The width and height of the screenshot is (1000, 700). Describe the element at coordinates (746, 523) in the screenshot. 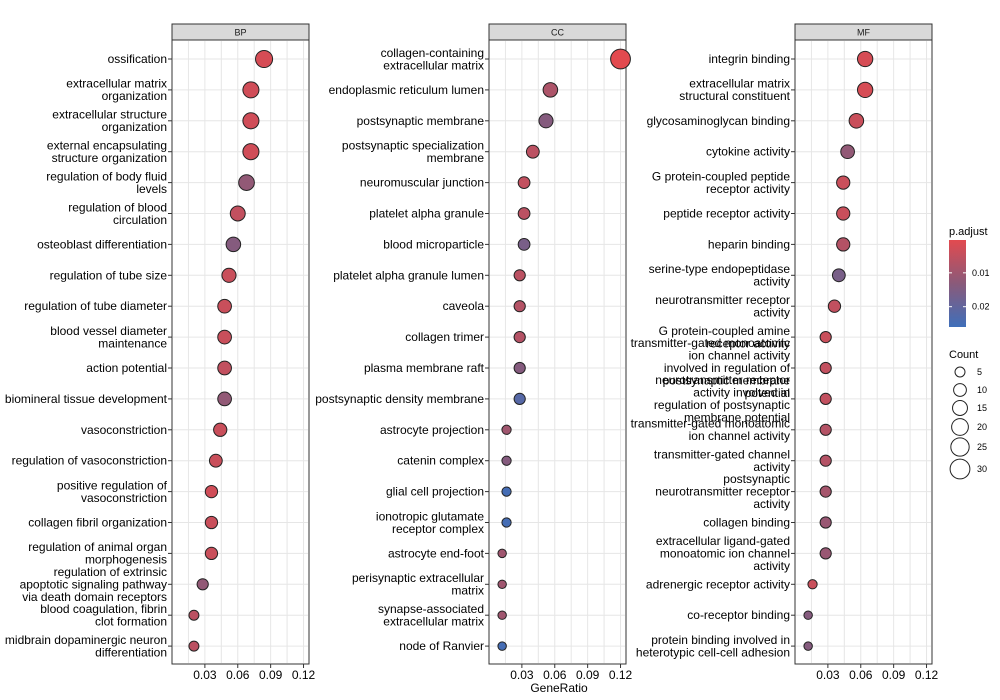

I see `y-tick-label: collagen binding` at that location.